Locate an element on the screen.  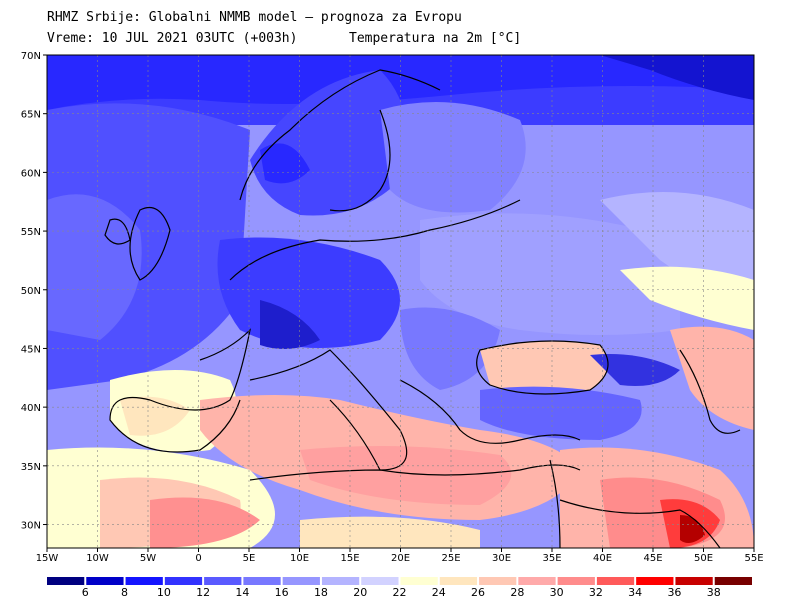
colorbar-label: 18 is located at coordinates (320, 592).